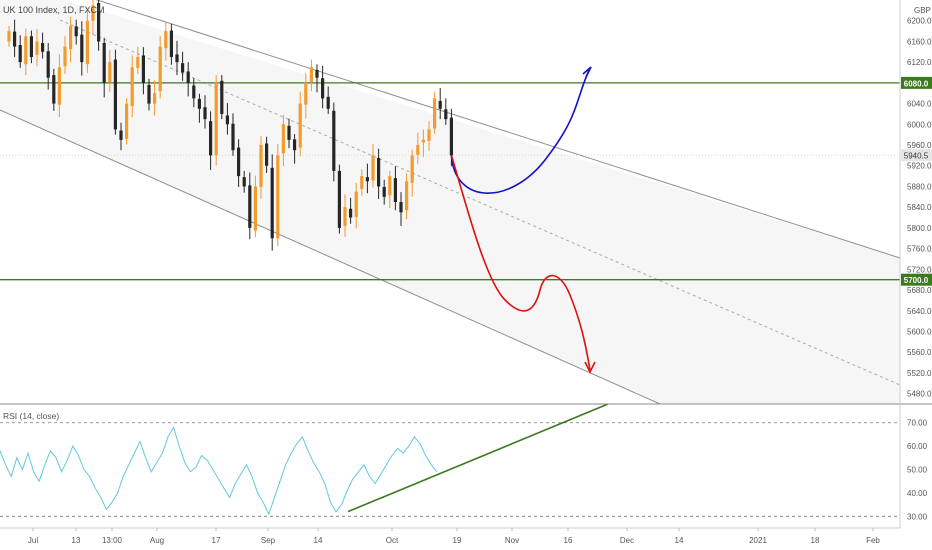  Describe the element at coordinates (919, 290) in the screenshot. I see `price-tick-label: 5680.0` at that location.